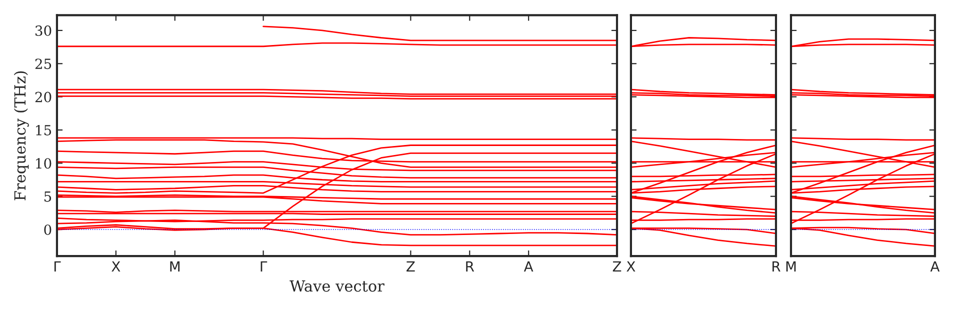  What do you see at coordinates (44, 163) in the screenshot?
I see `y-tick-label: 10` at bounding box center [44, 163].